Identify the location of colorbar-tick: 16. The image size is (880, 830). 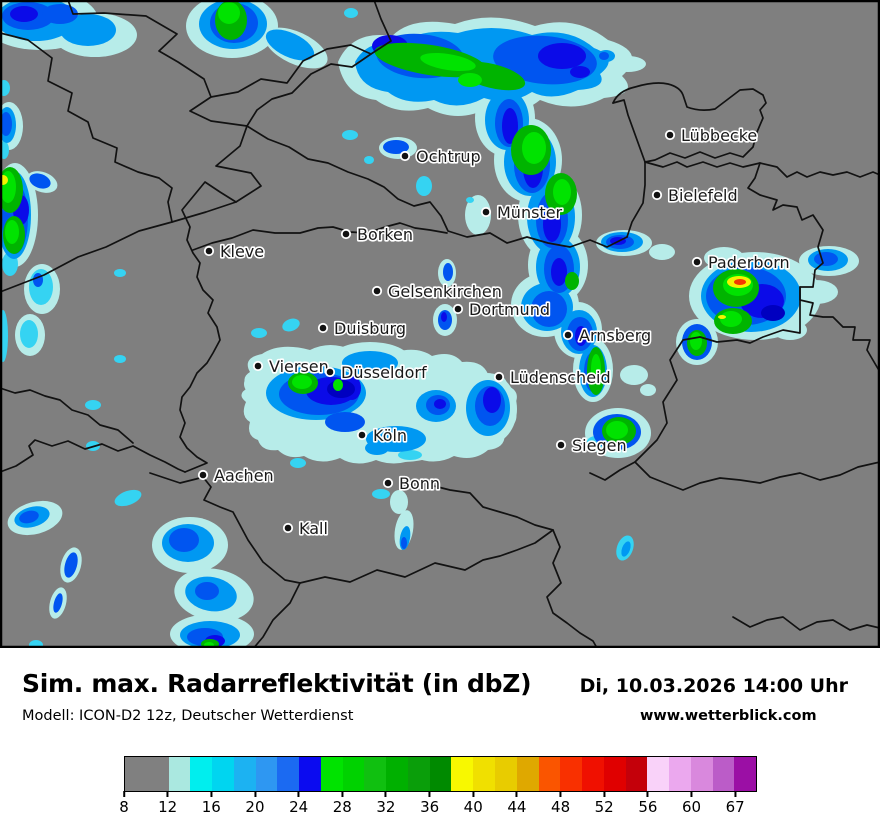
(211, 803).